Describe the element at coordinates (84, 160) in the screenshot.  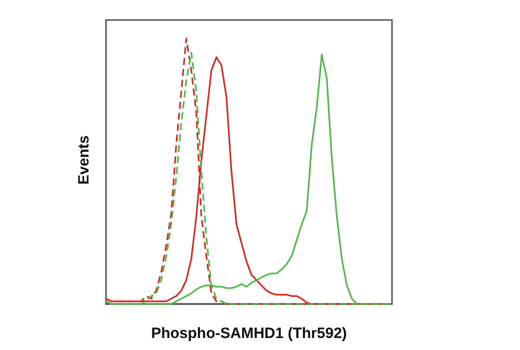
I see `y-axis-title: Events` at that location.